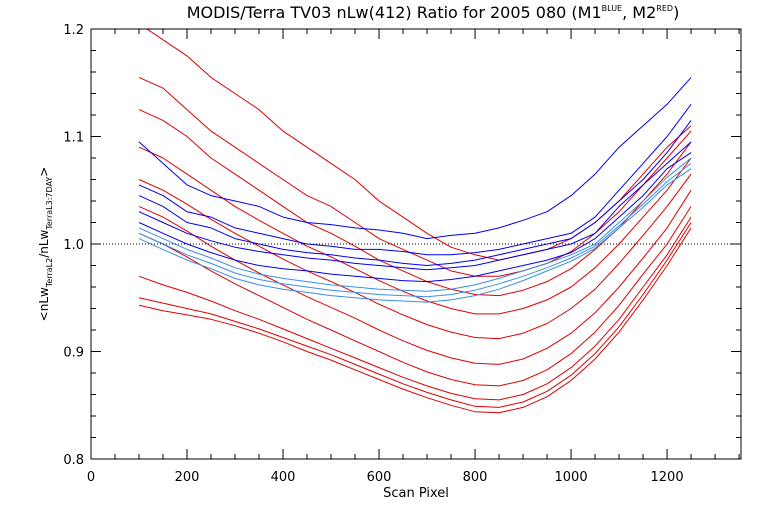  I want to click on y-label-part-3: /nLw, so click(44, 243).